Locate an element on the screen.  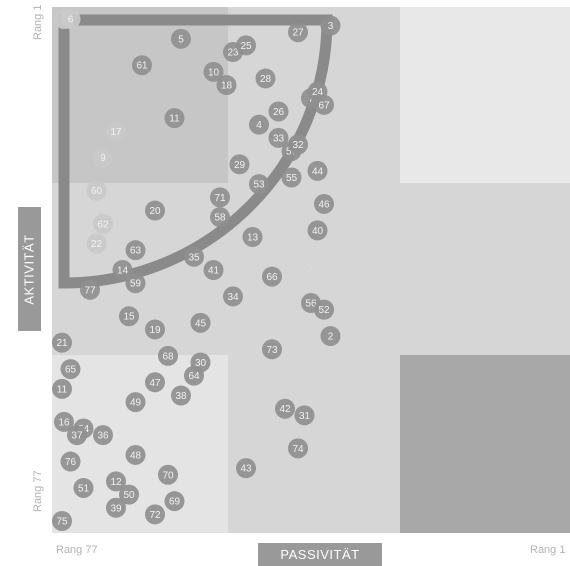
data-point-label: 30 is located at coordinates (201, 363).